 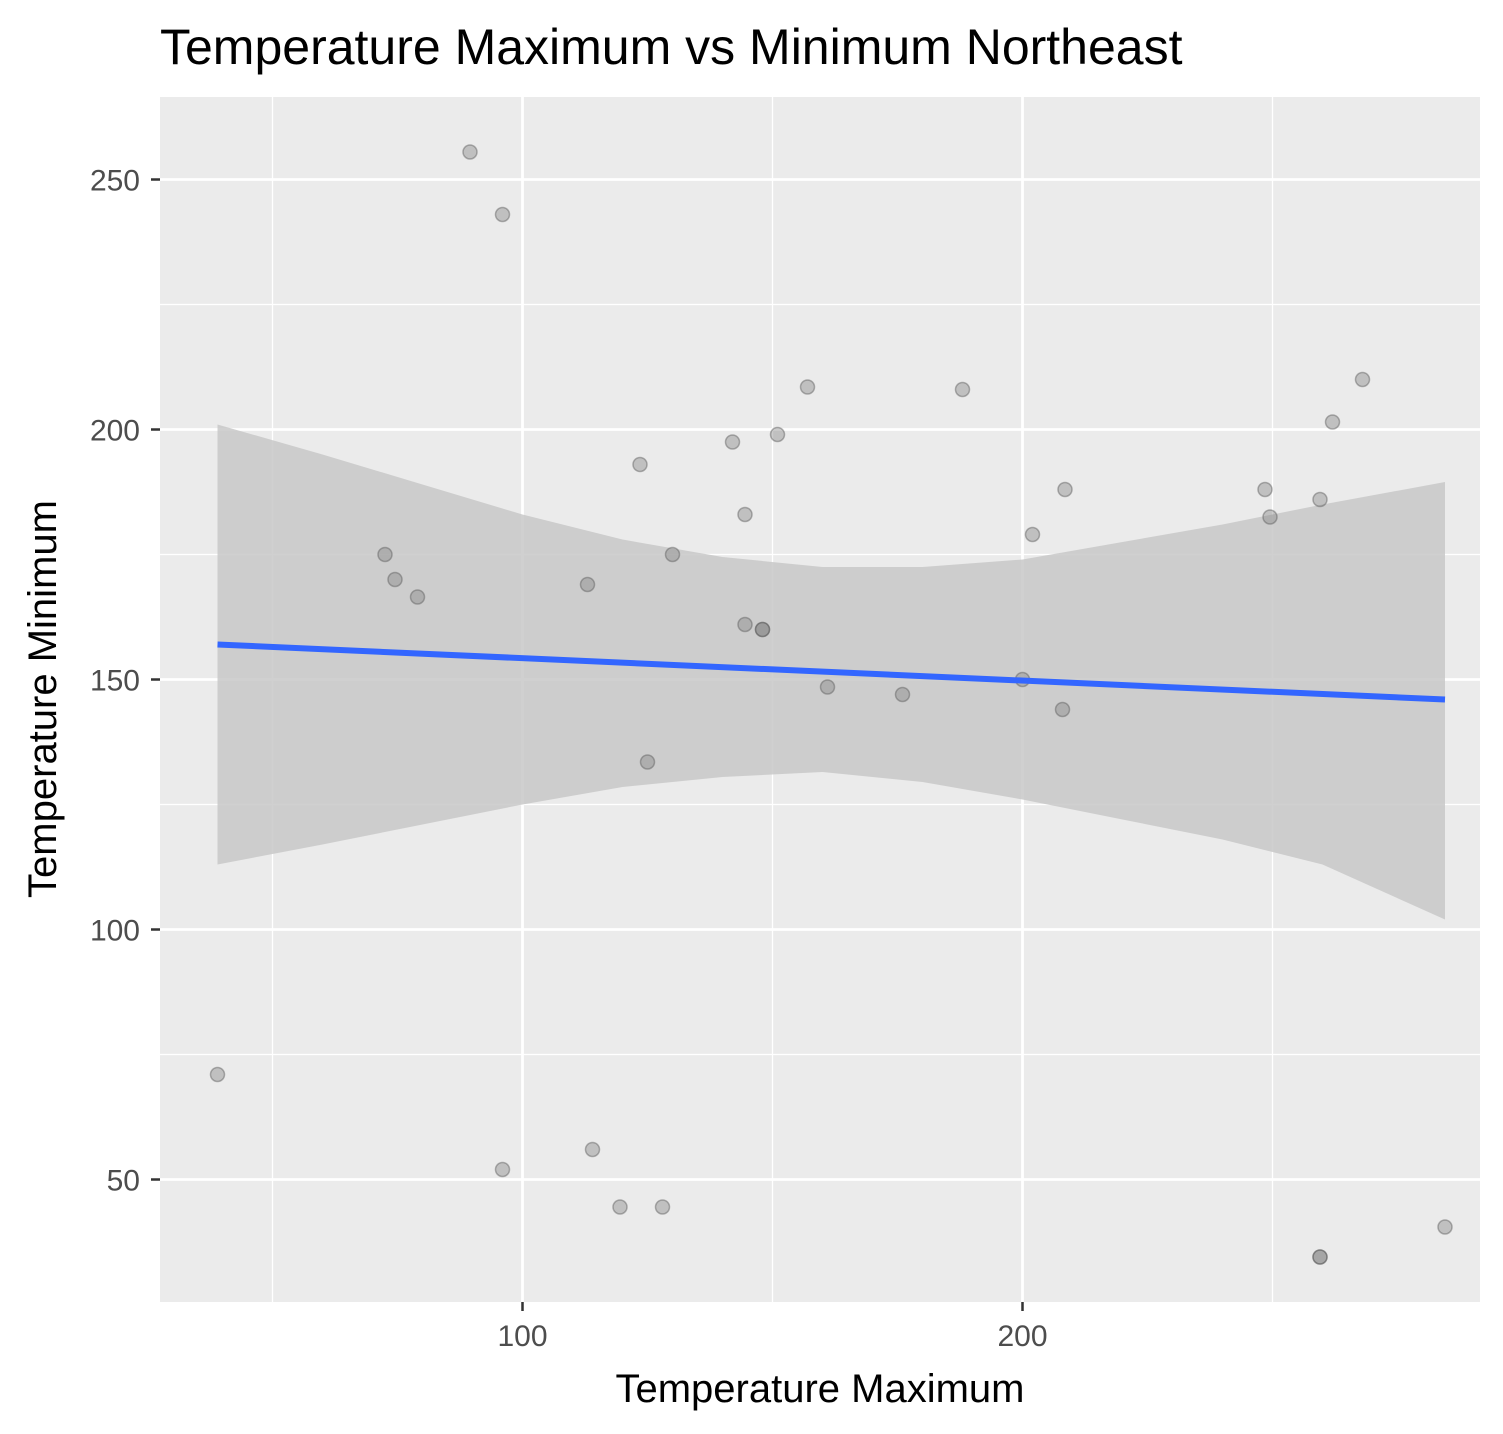 I want to click on x-axis-title: Temperature Maximum, so click(x=819, y=1389).